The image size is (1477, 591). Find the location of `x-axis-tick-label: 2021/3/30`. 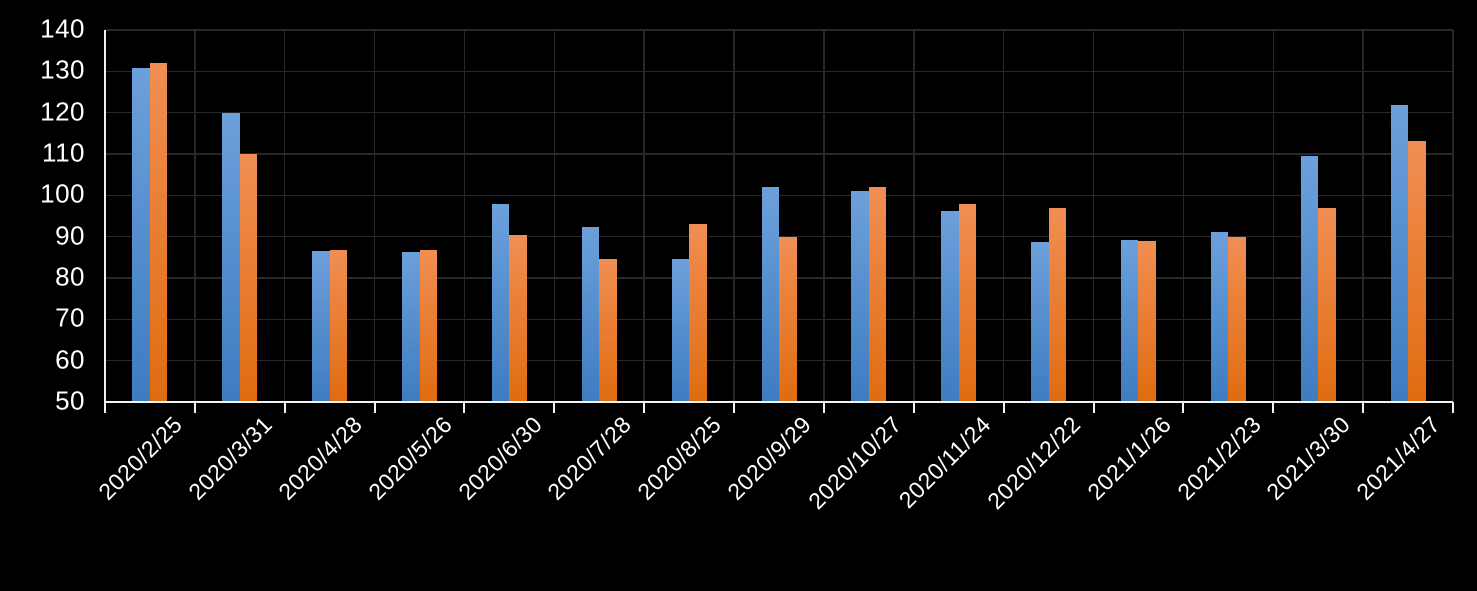

x-axis-tick-label: 2021/3/30 is located at coordinates (1308, 458).